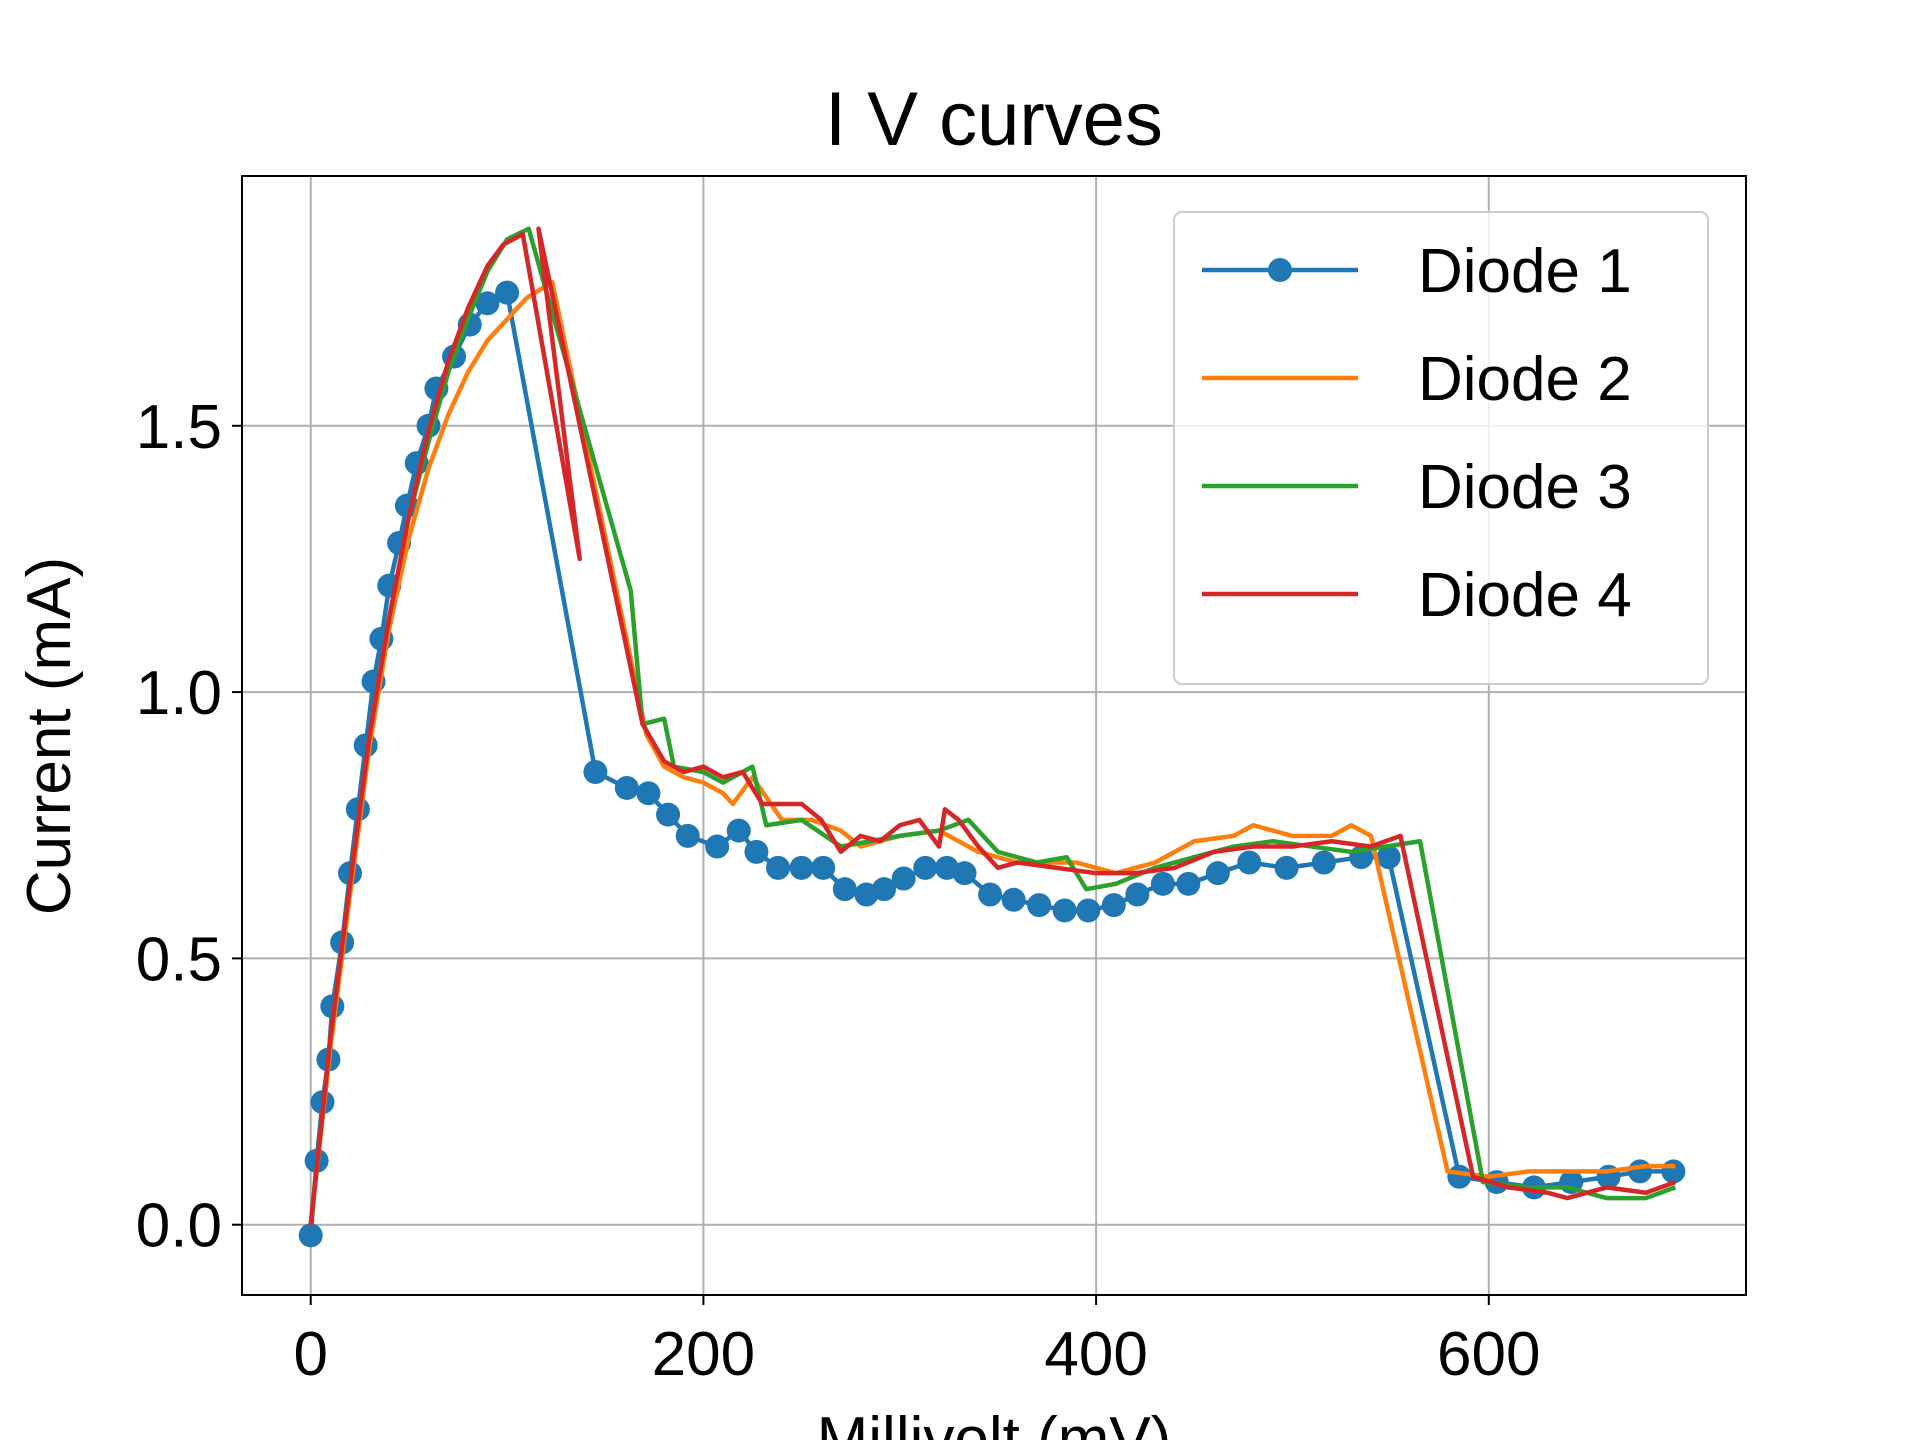 The height and width of the screenshot is (1440, 1920). I want to click on y-tick-label: 1.0, so click(179, 693).